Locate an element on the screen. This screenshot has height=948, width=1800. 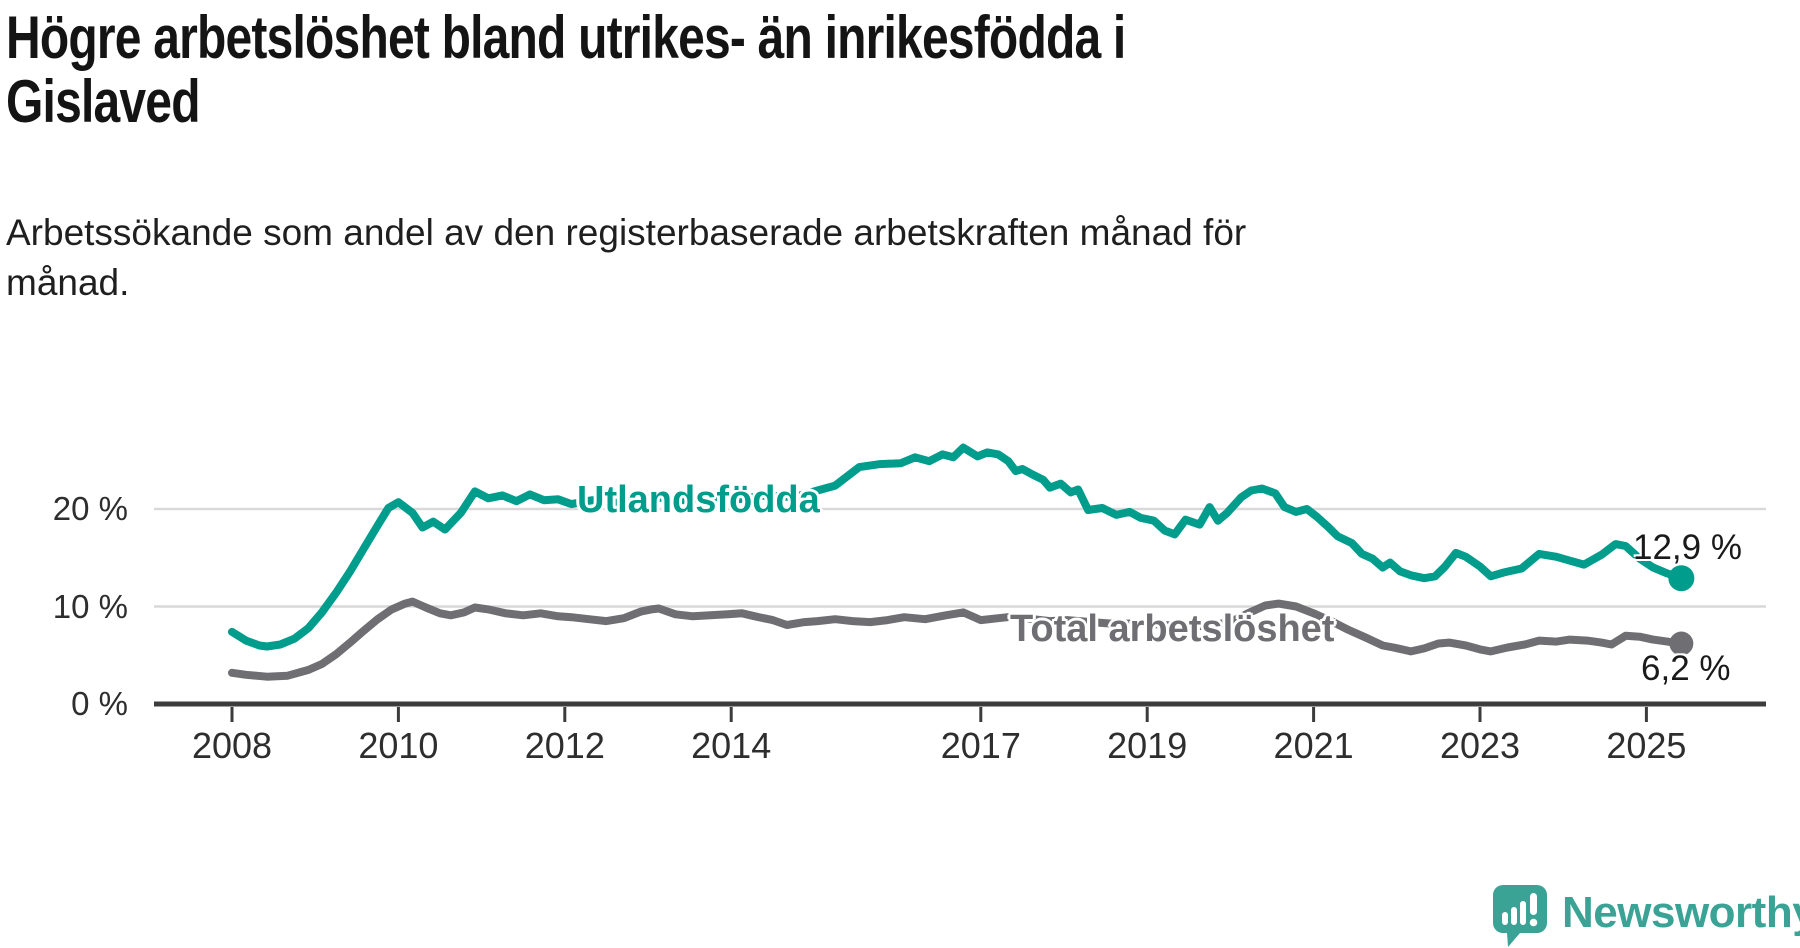
total-line is located at coordinates (957, 639).